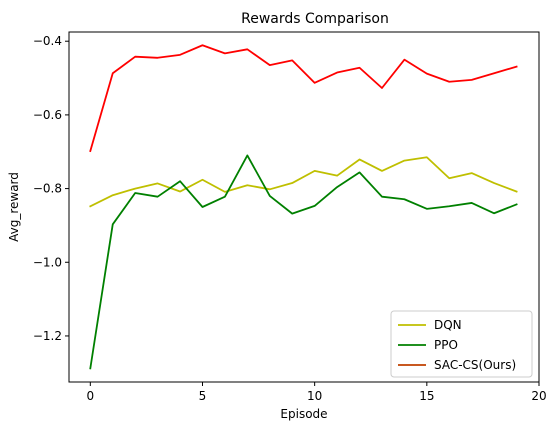 This screenshot has height=430, width=550. I want to click on x-tick-label: 15, so click(426, 396).